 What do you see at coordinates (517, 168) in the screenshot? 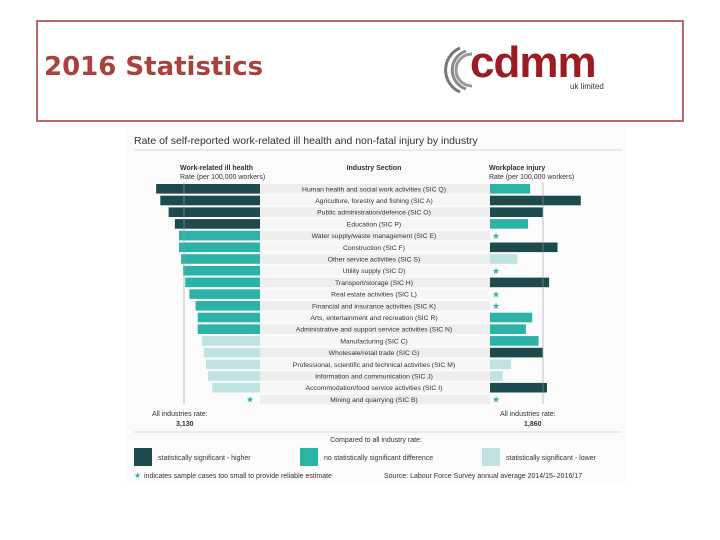
I see `right-header: Workplace injury` at bounding box center [517, 168].